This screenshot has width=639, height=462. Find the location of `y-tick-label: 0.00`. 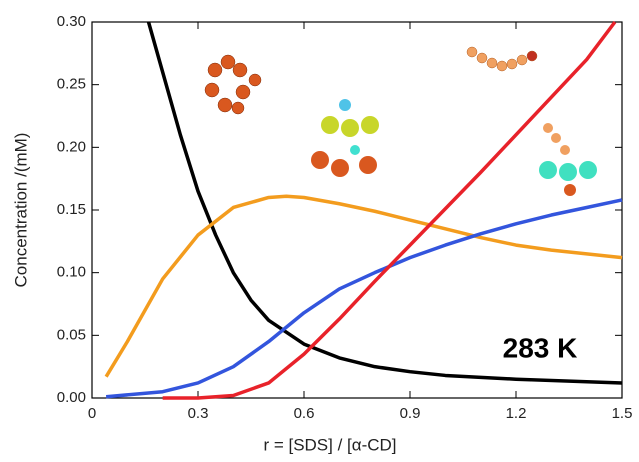

y-tick-label: 0.00 is located at coordinates (71, 397).